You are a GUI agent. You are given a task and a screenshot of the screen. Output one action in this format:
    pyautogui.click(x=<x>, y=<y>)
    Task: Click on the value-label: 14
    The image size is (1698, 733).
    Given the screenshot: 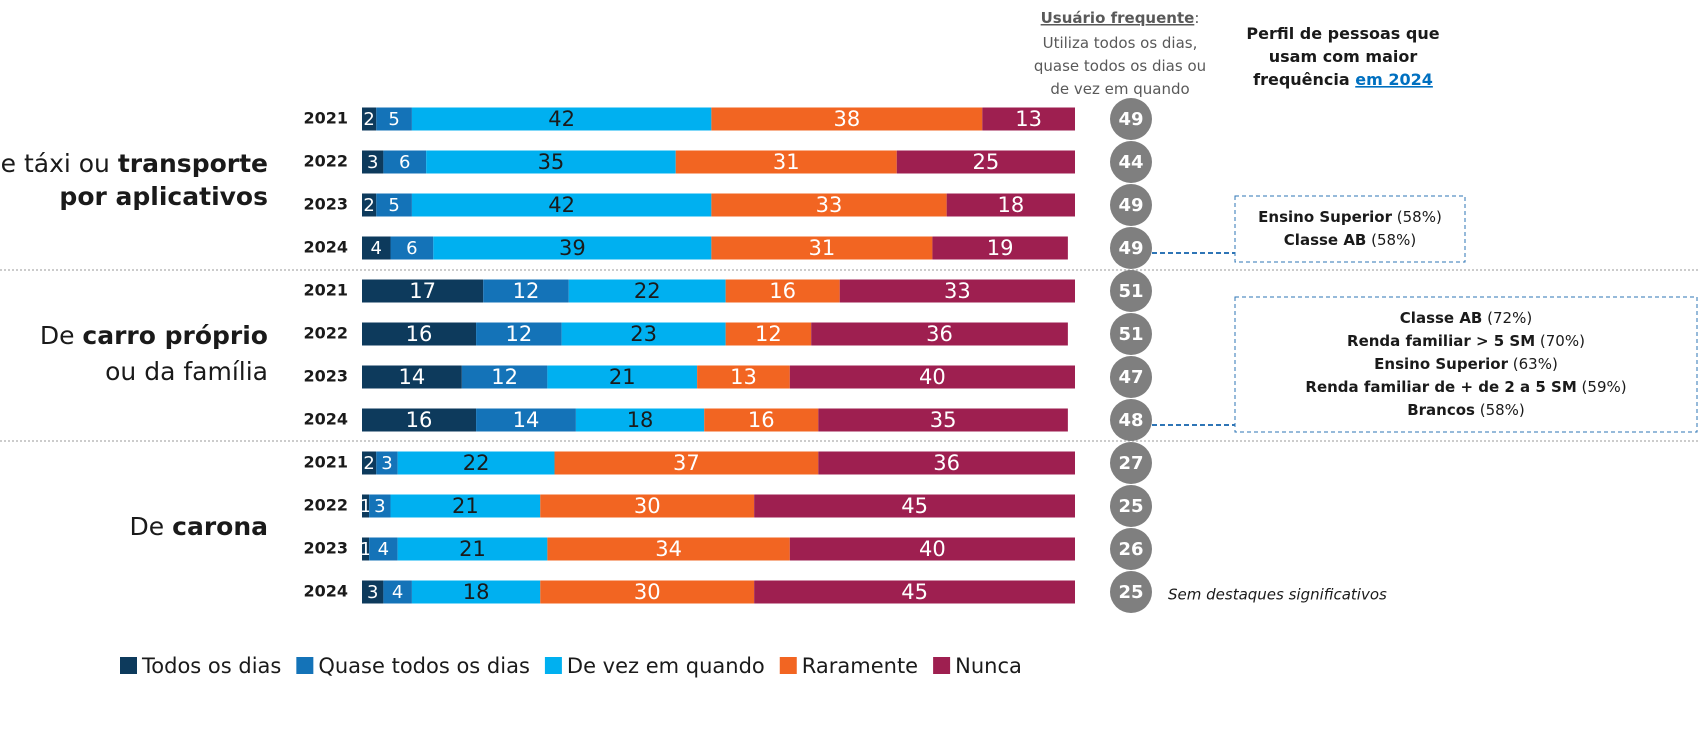 What is the action you would take?
    pyautogui.click(x=412, y=377)
    